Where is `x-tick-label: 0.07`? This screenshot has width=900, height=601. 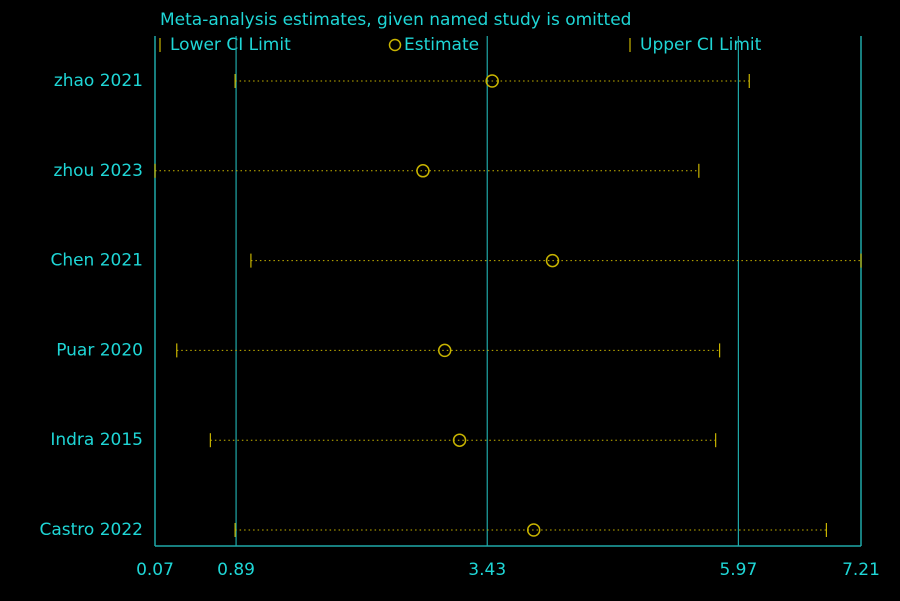
x-tick-label: 0.07 is located at coordinates (155, 570).